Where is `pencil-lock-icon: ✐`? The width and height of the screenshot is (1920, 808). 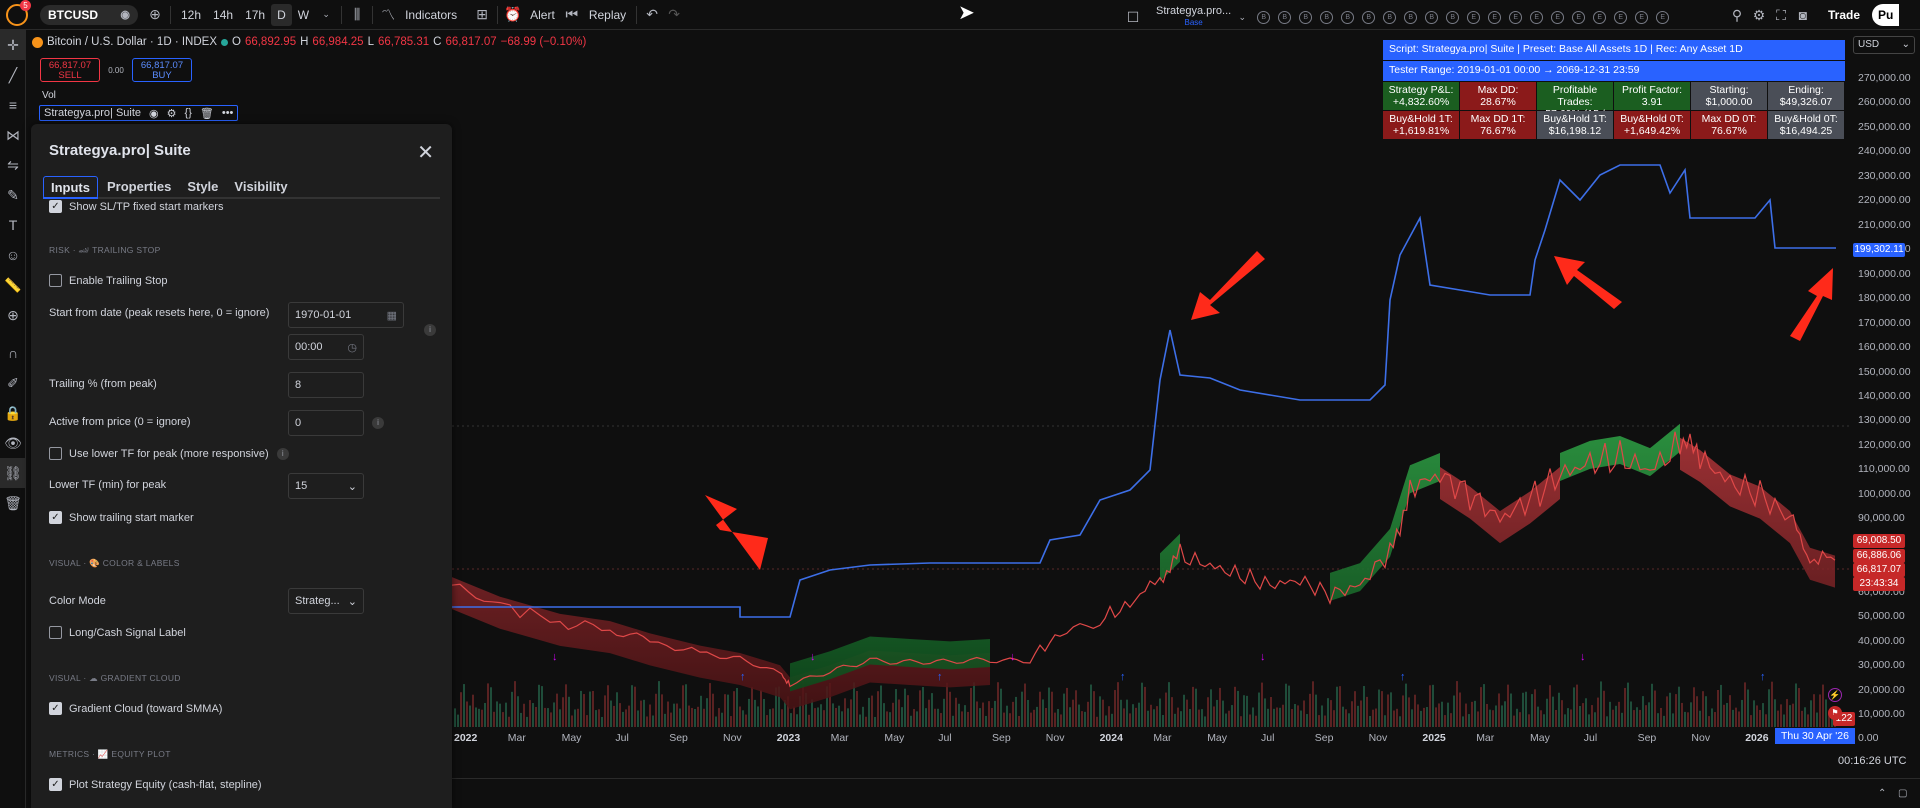
pencil-lock-icon: ✐ is located at coordinates (13, 382).